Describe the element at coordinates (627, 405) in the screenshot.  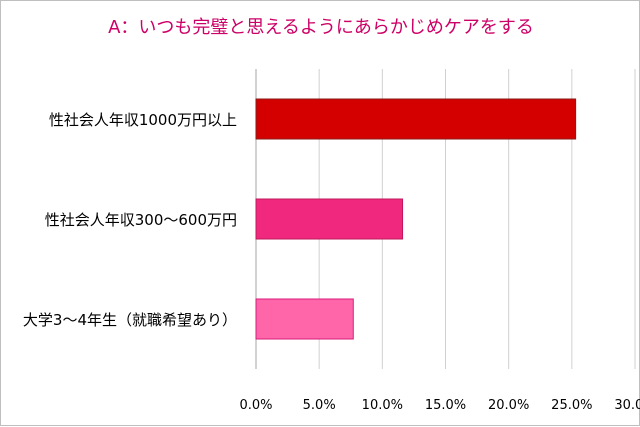
I see `x-tick-label: 30.0%` at that location.